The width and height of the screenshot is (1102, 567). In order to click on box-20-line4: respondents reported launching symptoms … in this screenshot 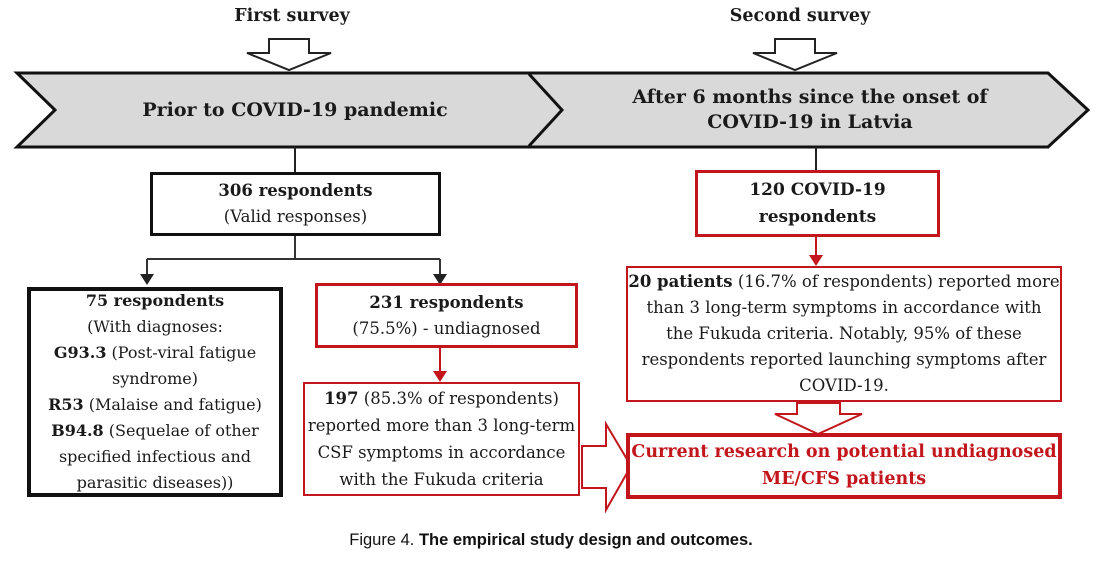, I will do `click(844, 359)`.